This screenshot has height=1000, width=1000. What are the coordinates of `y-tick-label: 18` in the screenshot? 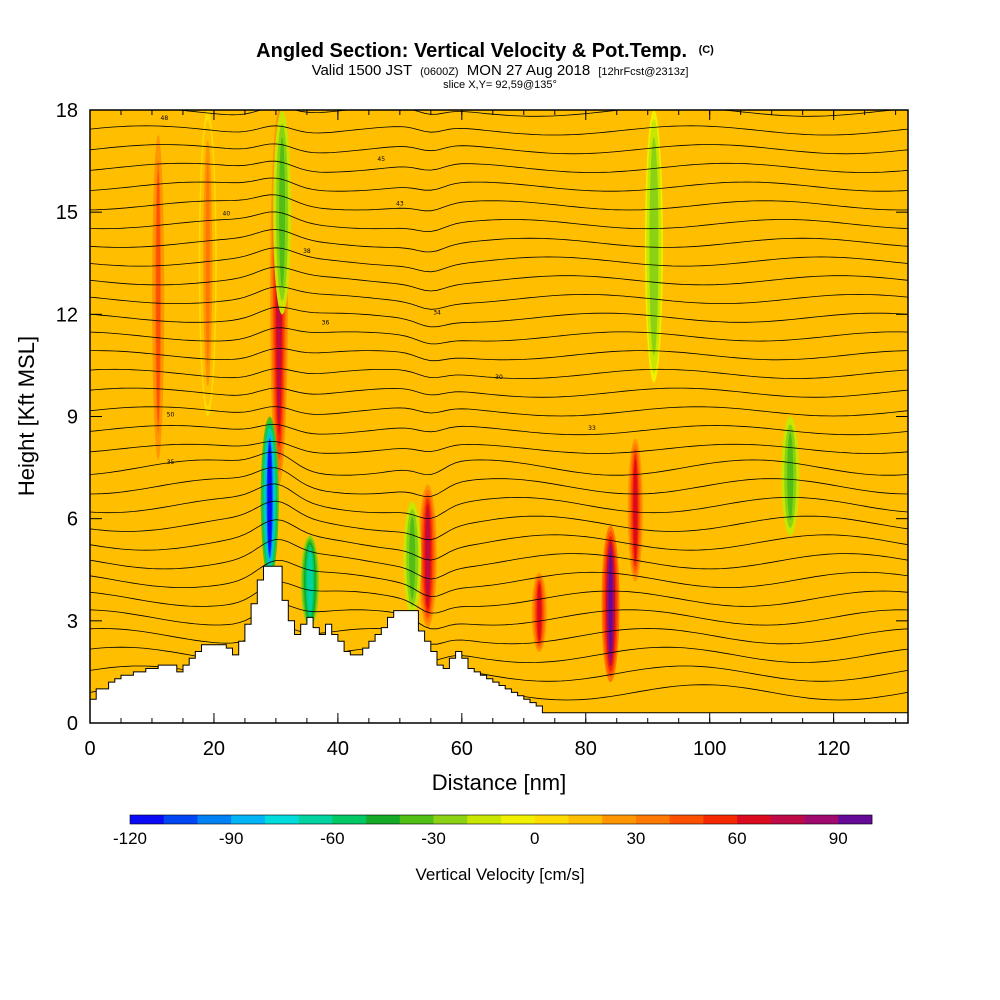 It's located at (67, 111).